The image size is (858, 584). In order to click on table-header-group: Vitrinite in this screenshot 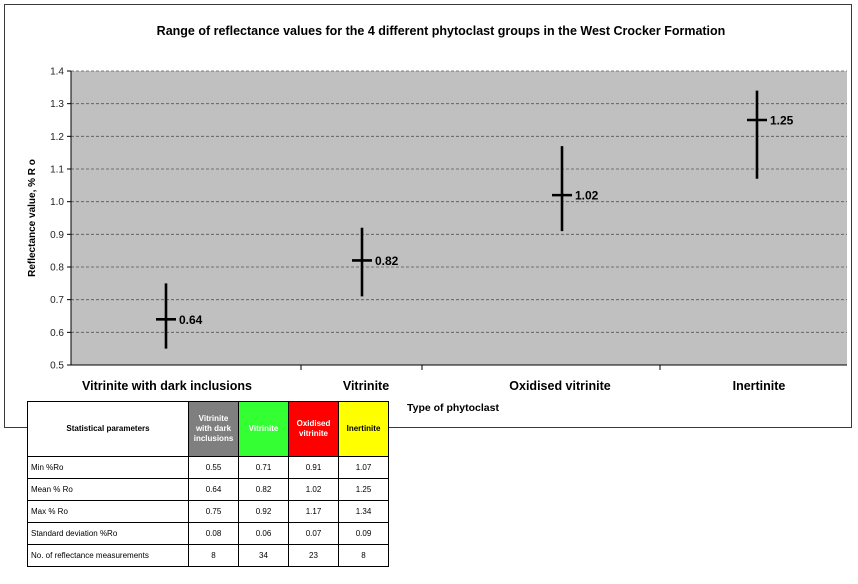, I will do `click(263, 429)`.